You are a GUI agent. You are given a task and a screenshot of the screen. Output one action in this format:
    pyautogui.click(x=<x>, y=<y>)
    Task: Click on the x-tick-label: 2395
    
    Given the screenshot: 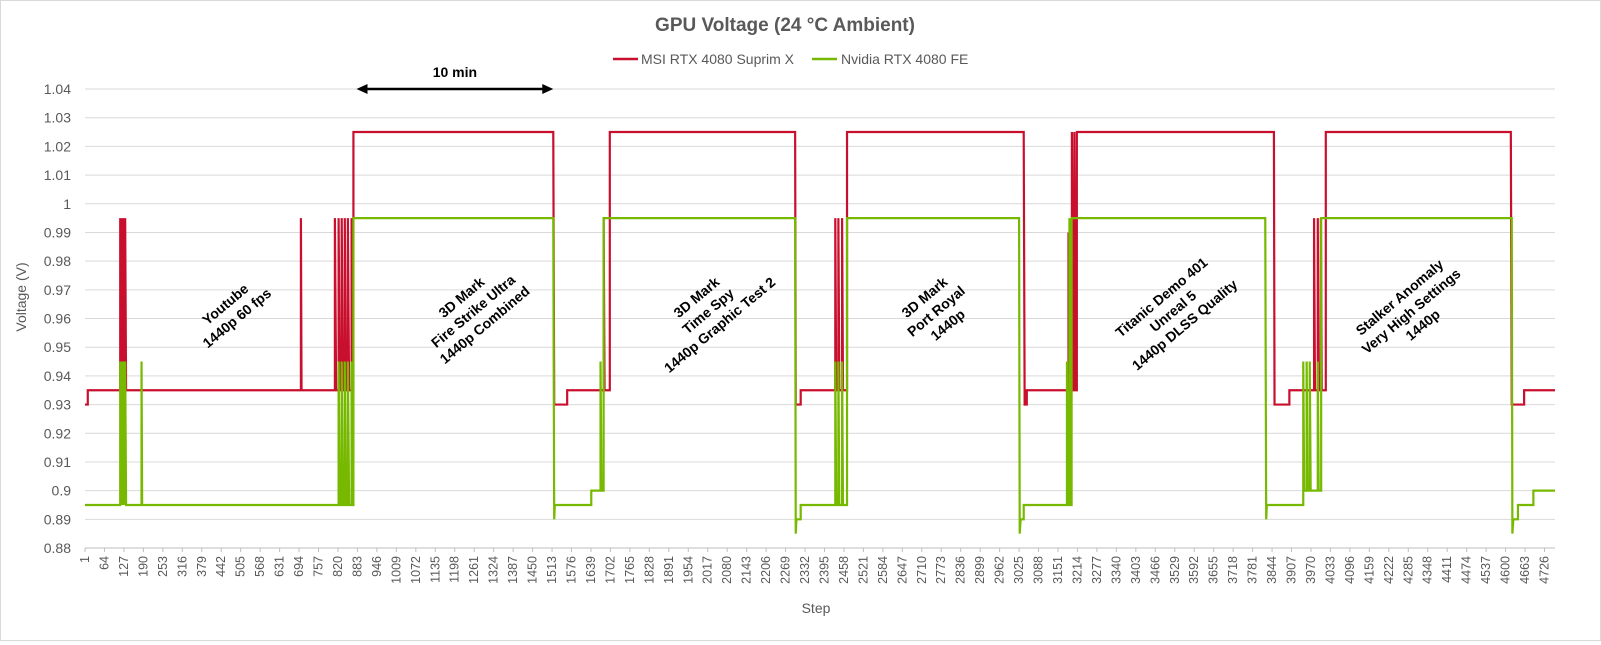 What is the action you would take?
    pyautogui.click(x=824, y=570)
    